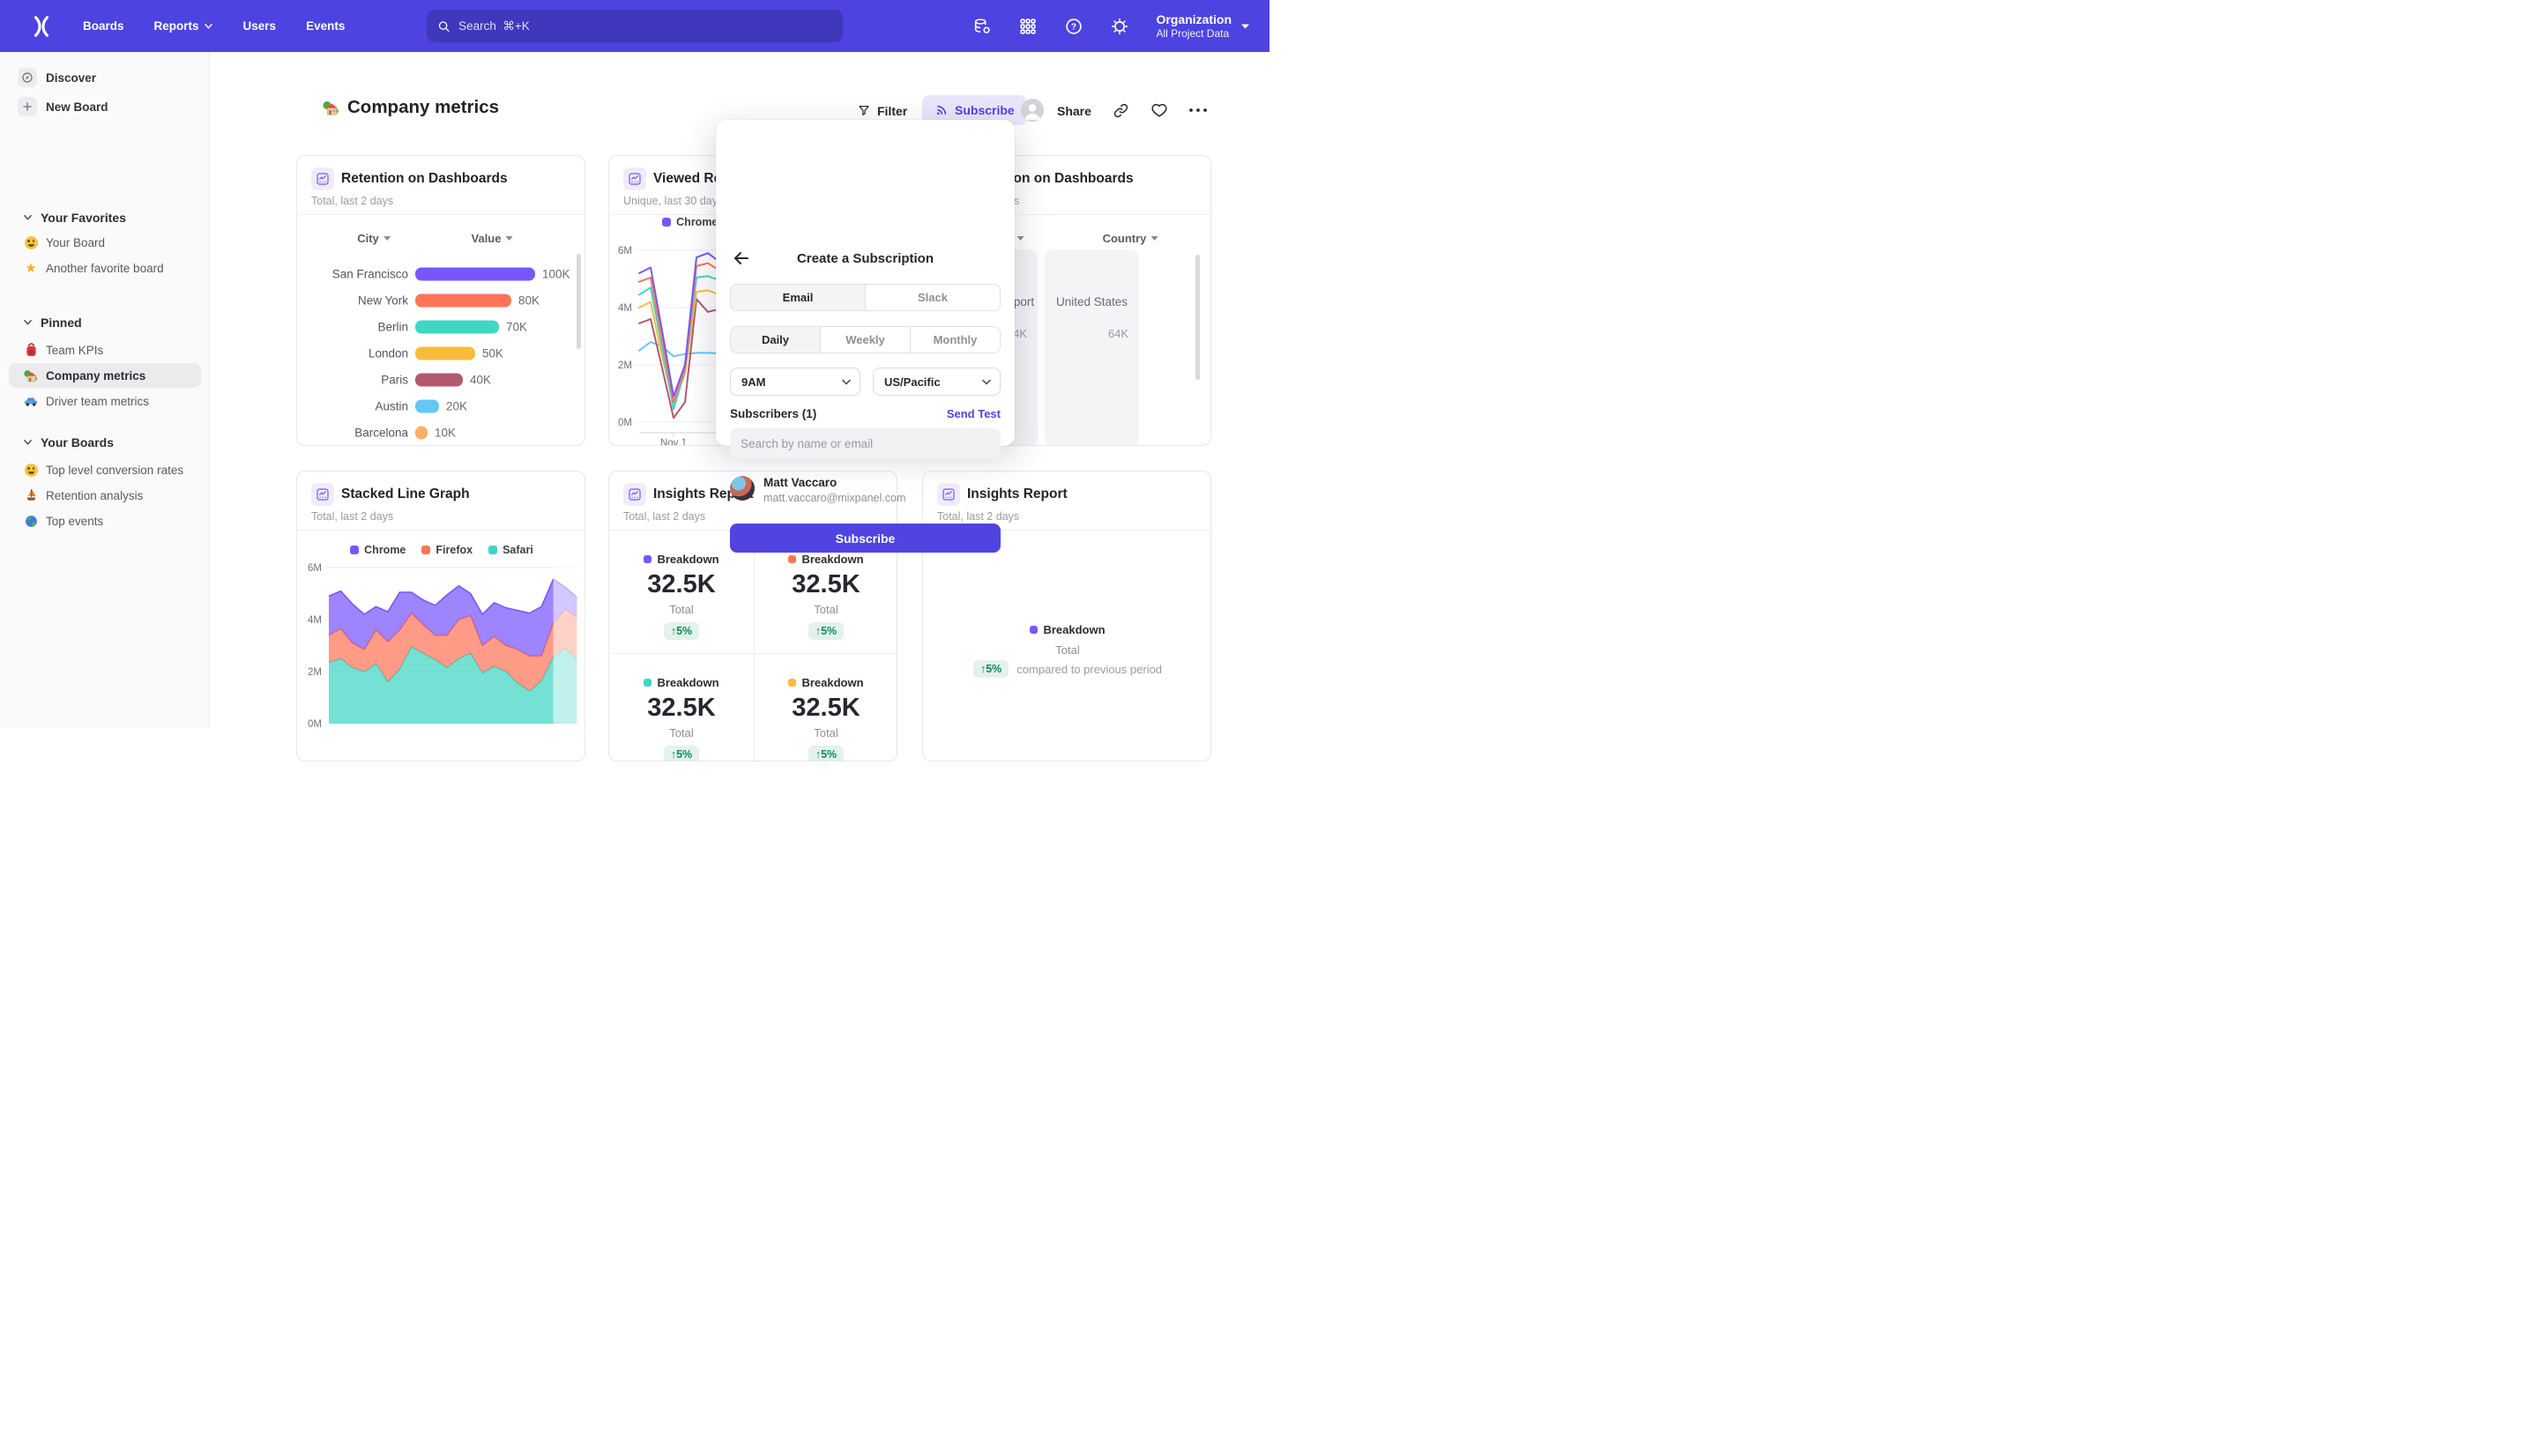 This screenshot has width=2539, height=1456. What do you see at coordinates (105, 77) in the screenshot?
I see `sidebar-discover: Discover` at bounding box center [105, 77].